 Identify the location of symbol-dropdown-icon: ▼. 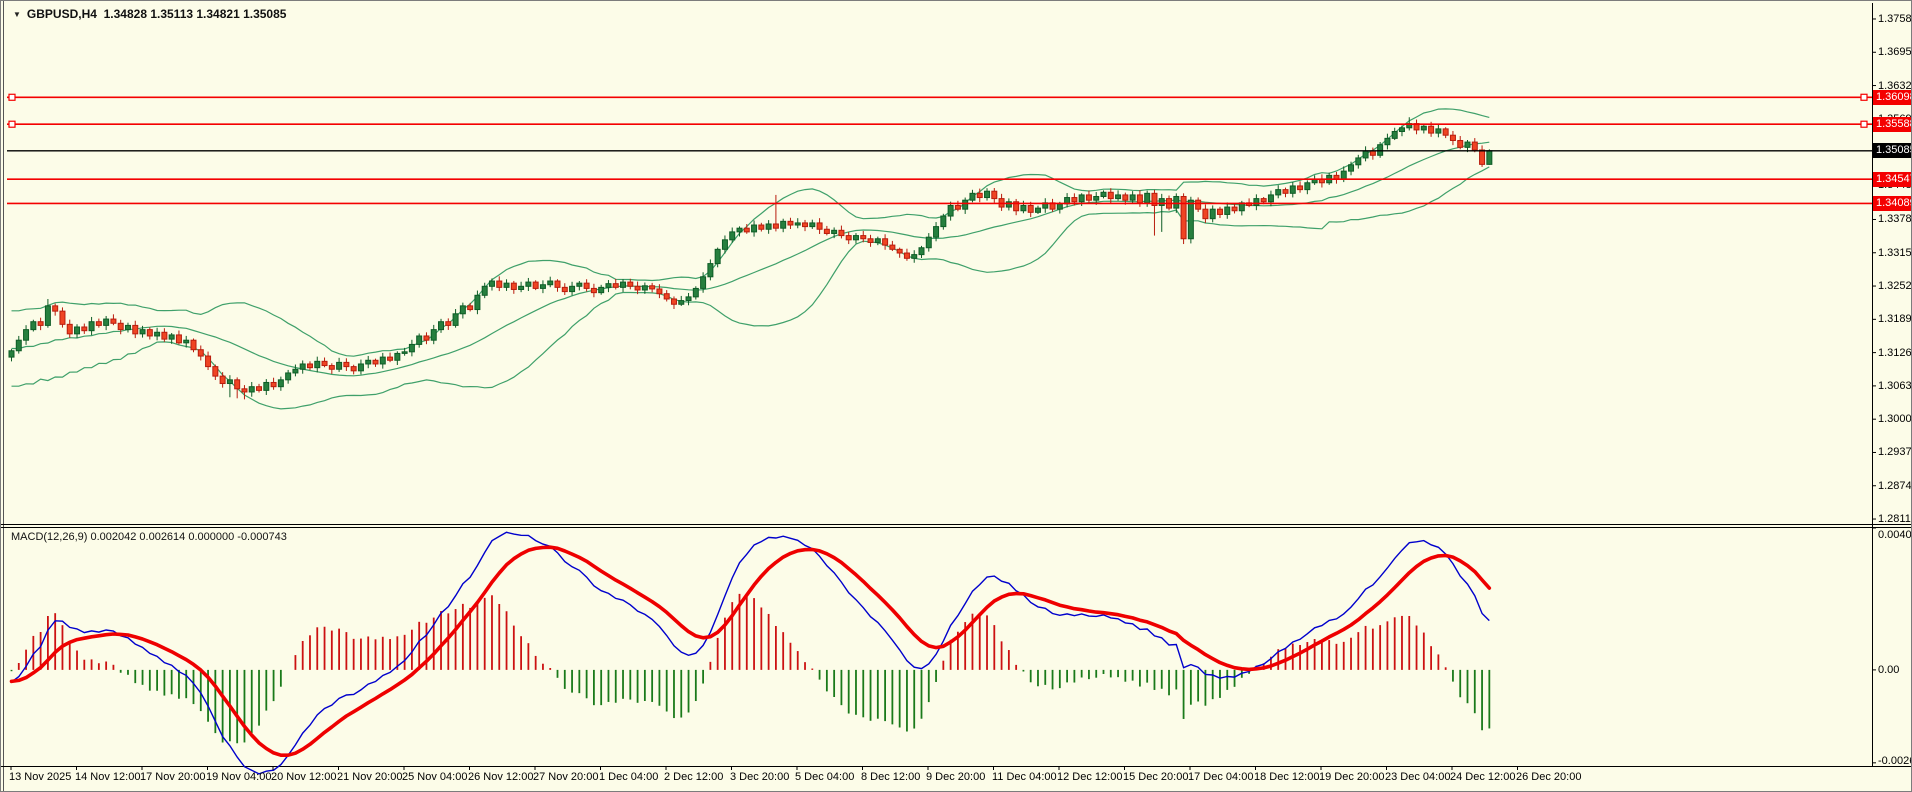
(17, 14).